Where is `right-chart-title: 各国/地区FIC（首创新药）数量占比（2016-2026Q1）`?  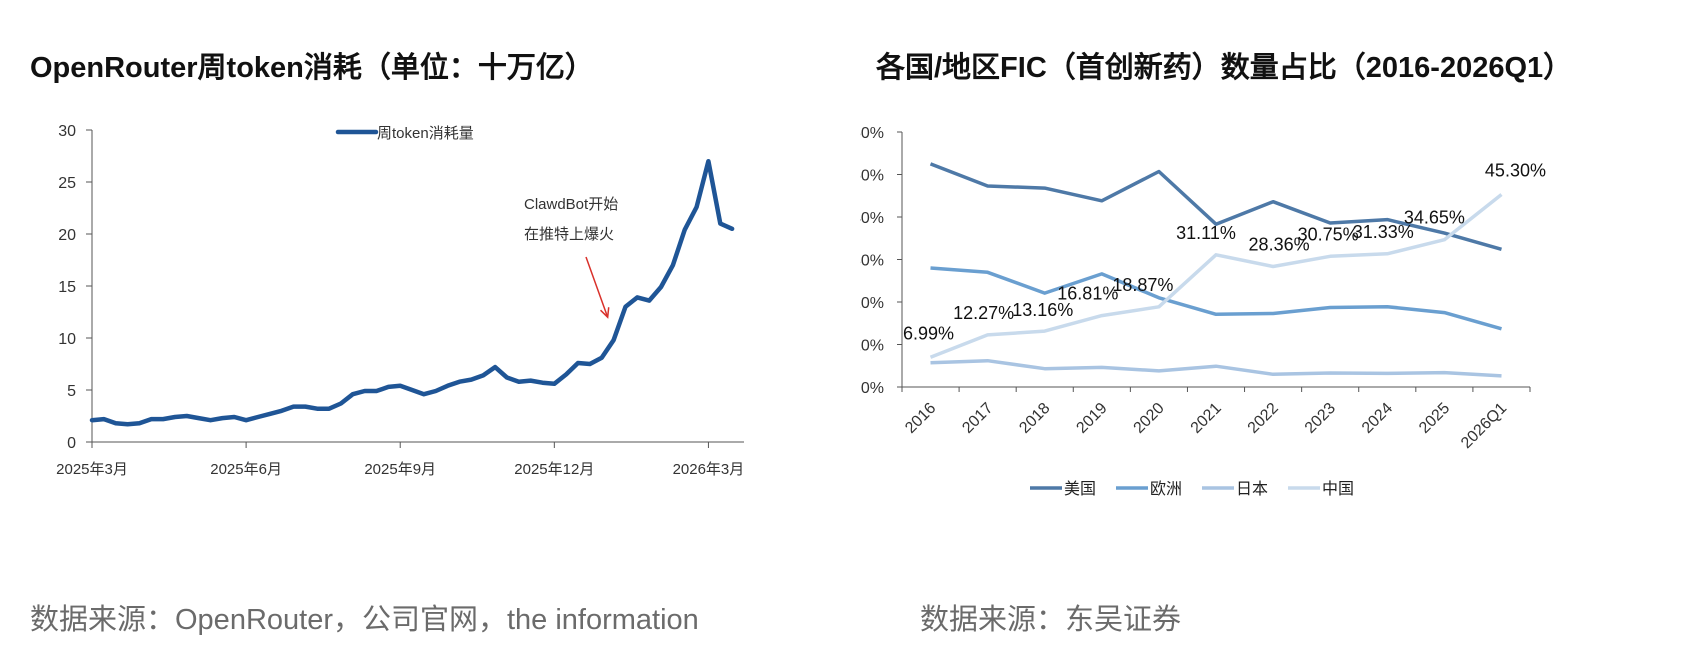
right-chart-title: 各国/地区FIC（首创新药）数量占比（2016-2026Q1） is located at coordinates (1224, 68).